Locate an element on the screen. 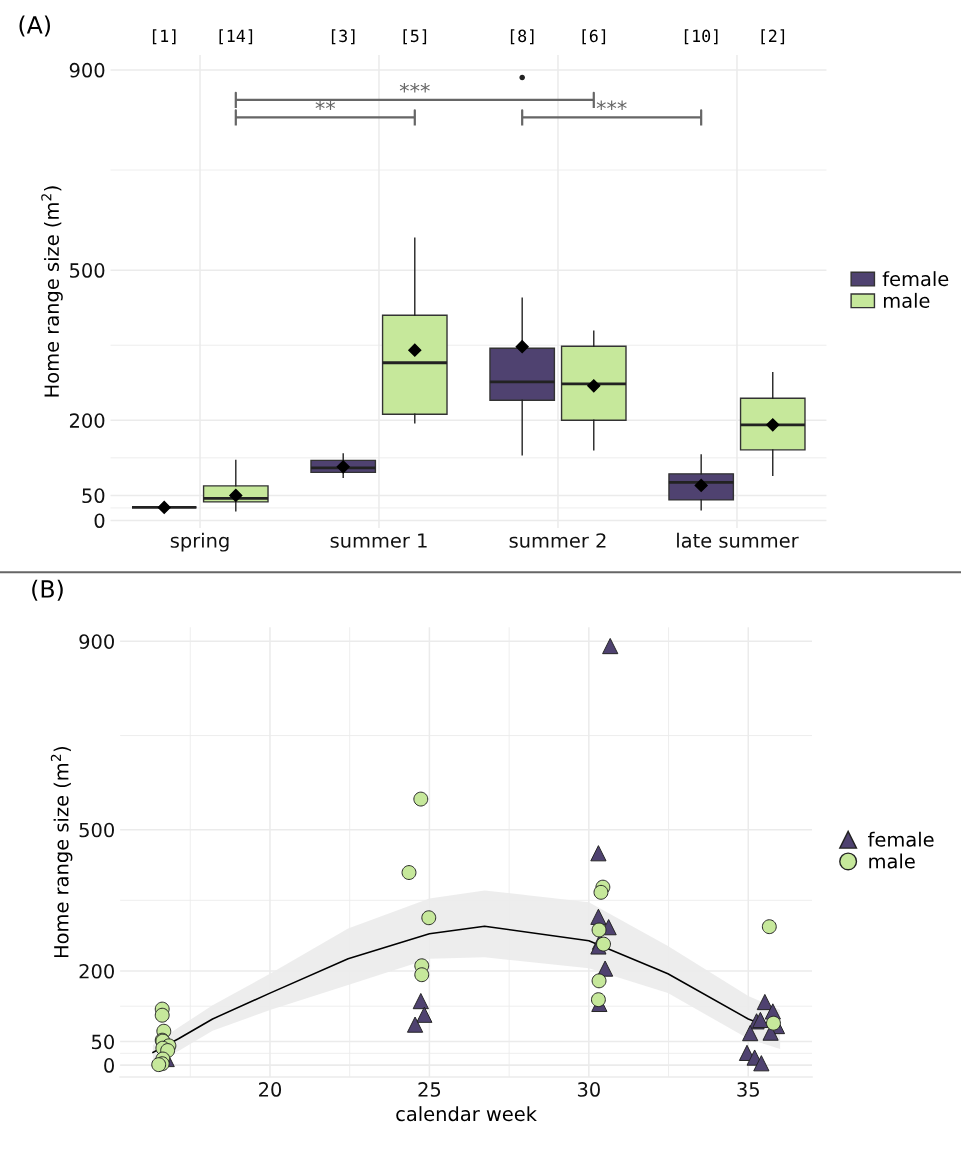 This screenshot has height=1168, width=961. chart-title: (A) is located at coordinates (34, 26).